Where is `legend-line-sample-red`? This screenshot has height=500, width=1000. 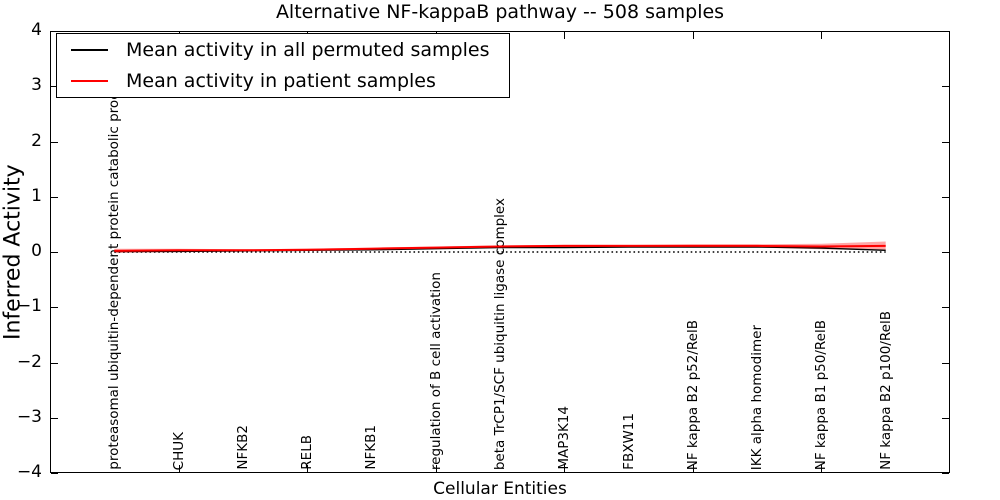
legend-line-sample-red is located at coordinates (89, 81).